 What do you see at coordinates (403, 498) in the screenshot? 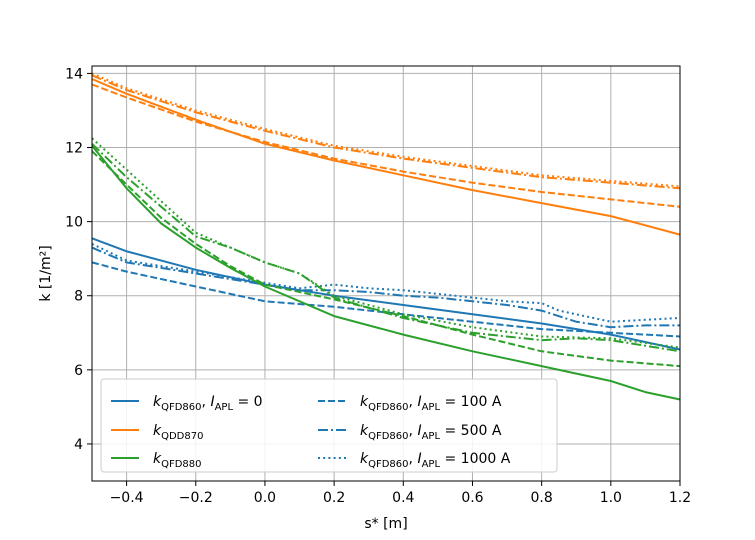
I see `x-tick-label: 0.4` at bounding box center [403, 498].